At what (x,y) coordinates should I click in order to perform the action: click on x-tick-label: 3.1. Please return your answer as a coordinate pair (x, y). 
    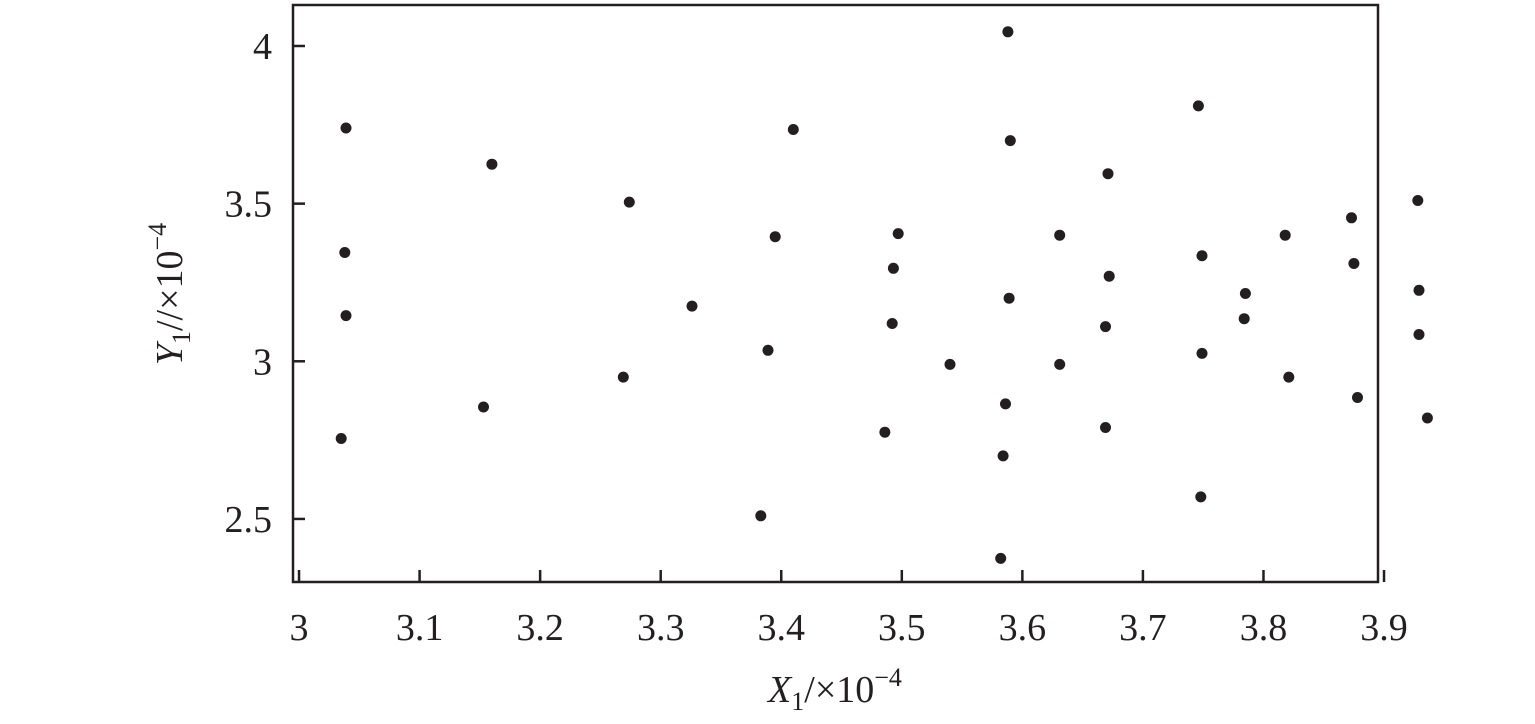
    Looking at the image, I should click on (420, 628).